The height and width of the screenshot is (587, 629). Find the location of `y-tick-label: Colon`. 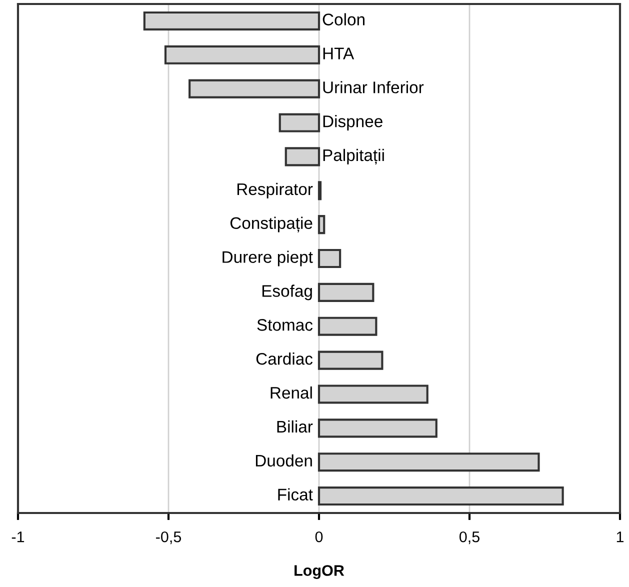

y-tick-label: Colon is located at coordinates (343, 19).